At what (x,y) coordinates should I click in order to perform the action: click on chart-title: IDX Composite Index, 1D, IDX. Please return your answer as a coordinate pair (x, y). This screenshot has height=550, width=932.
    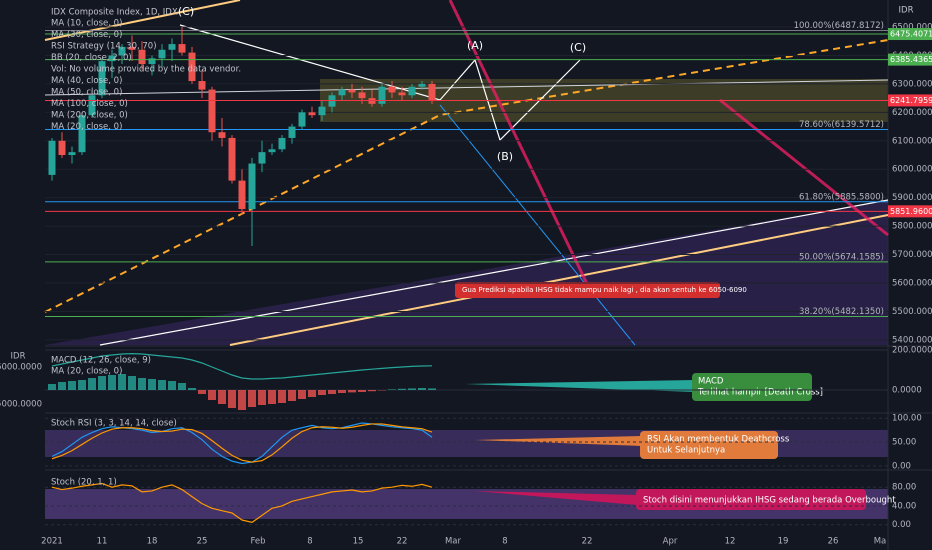
    Looking at the image, I should click on (114, 13).